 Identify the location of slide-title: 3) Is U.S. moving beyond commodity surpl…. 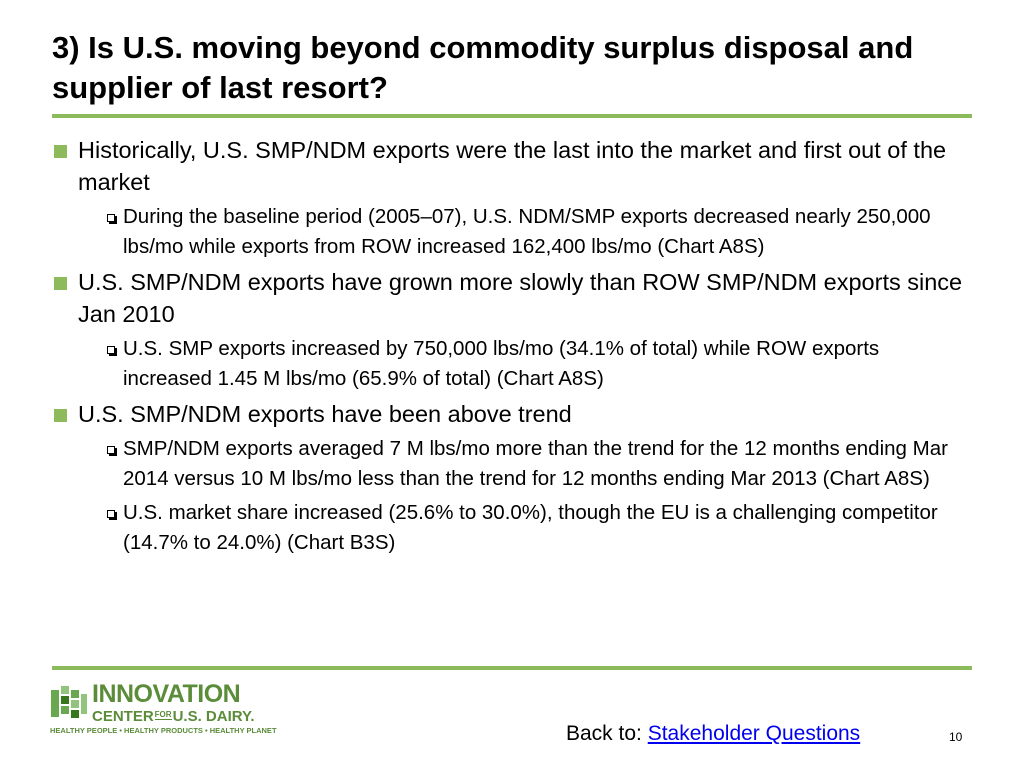
(522, 68).